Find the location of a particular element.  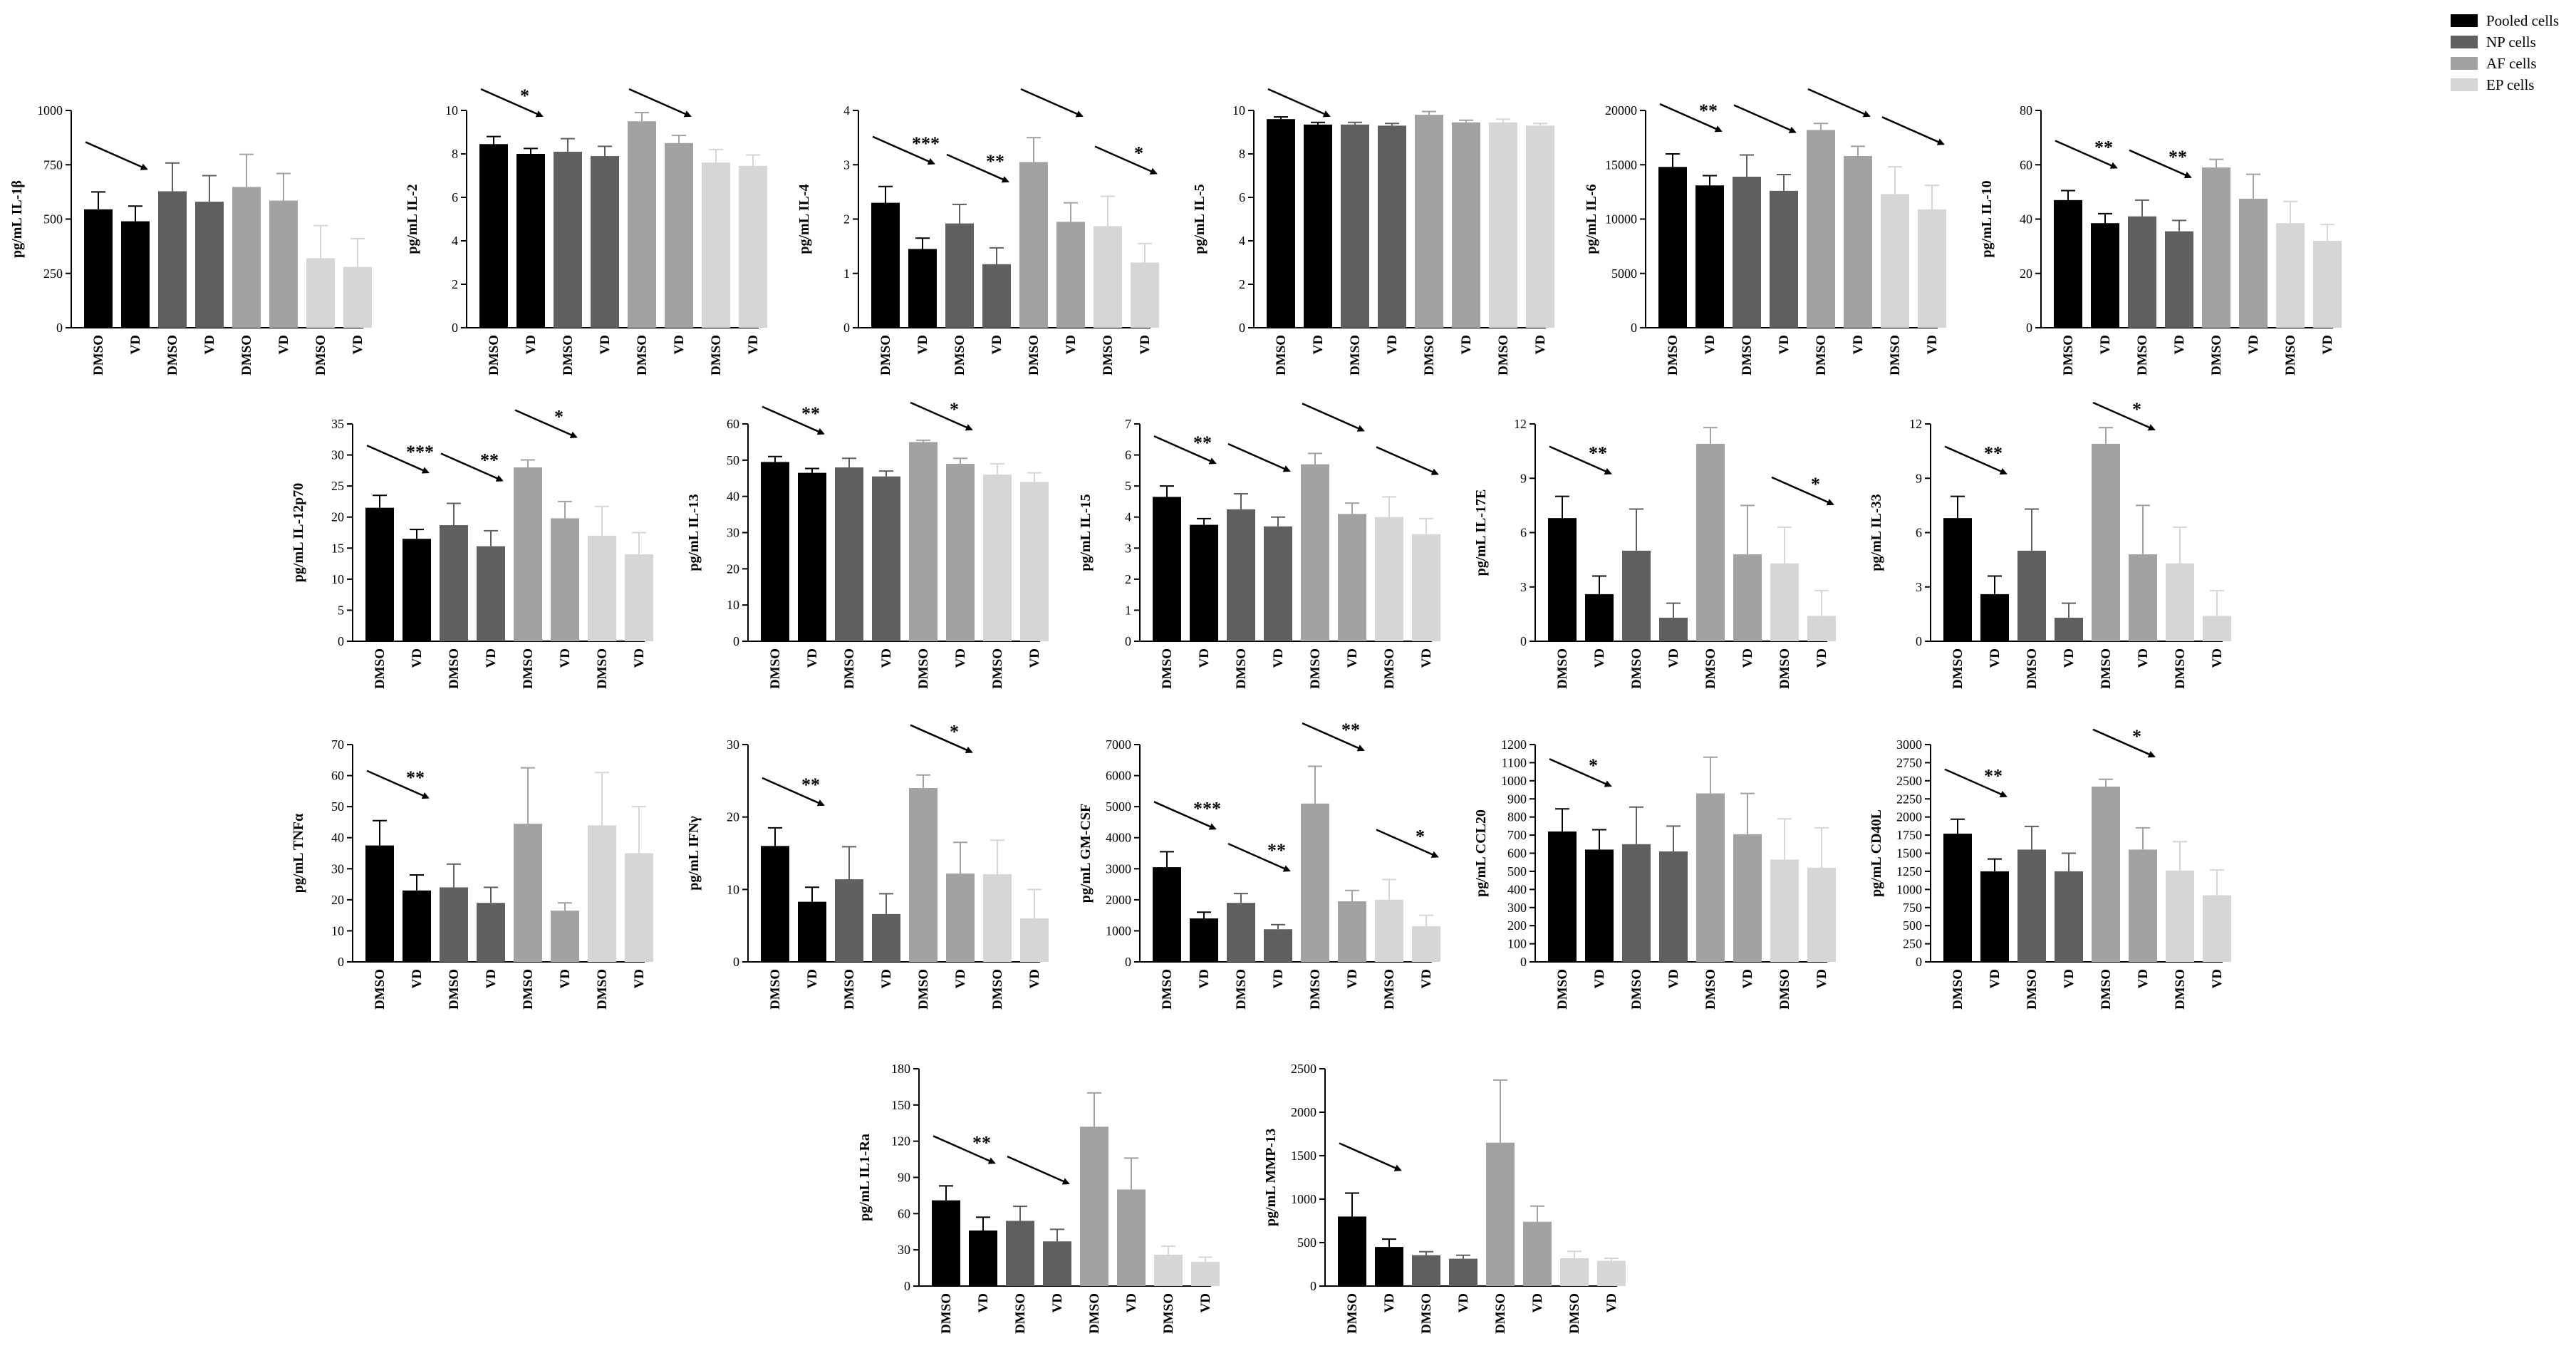

y-axis-label: pg/mL IL-2 is located at coordinates (412, 219).